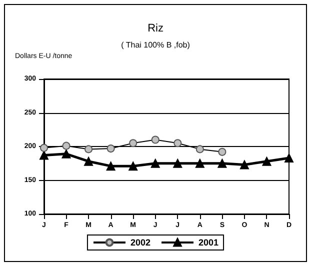 The height and width of the screenshot is (268, 311). Describe the element at coordinates (155, 45) in the screenshot. I see `chart-subtitle: ( Thai 100% B ,fob)` at that location.